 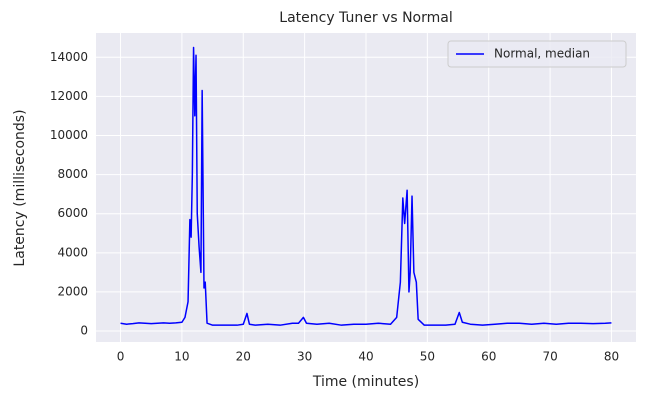 What do you see at coordinates (243, 357) in the screenshot?
I see `x-tick-label: 20` at bounding box center [243, 357].